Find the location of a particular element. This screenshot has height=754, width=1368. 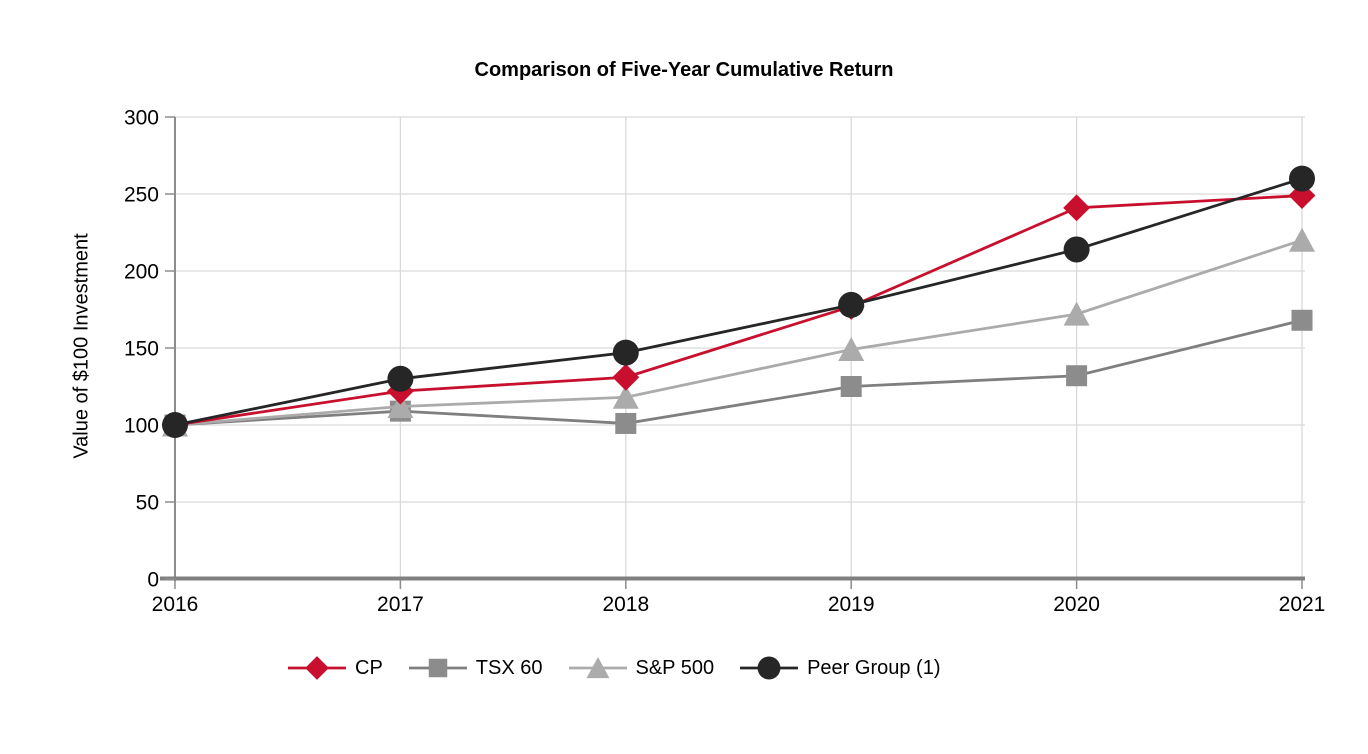

marker-cp-2020 is located at coordinates (1077, 208).